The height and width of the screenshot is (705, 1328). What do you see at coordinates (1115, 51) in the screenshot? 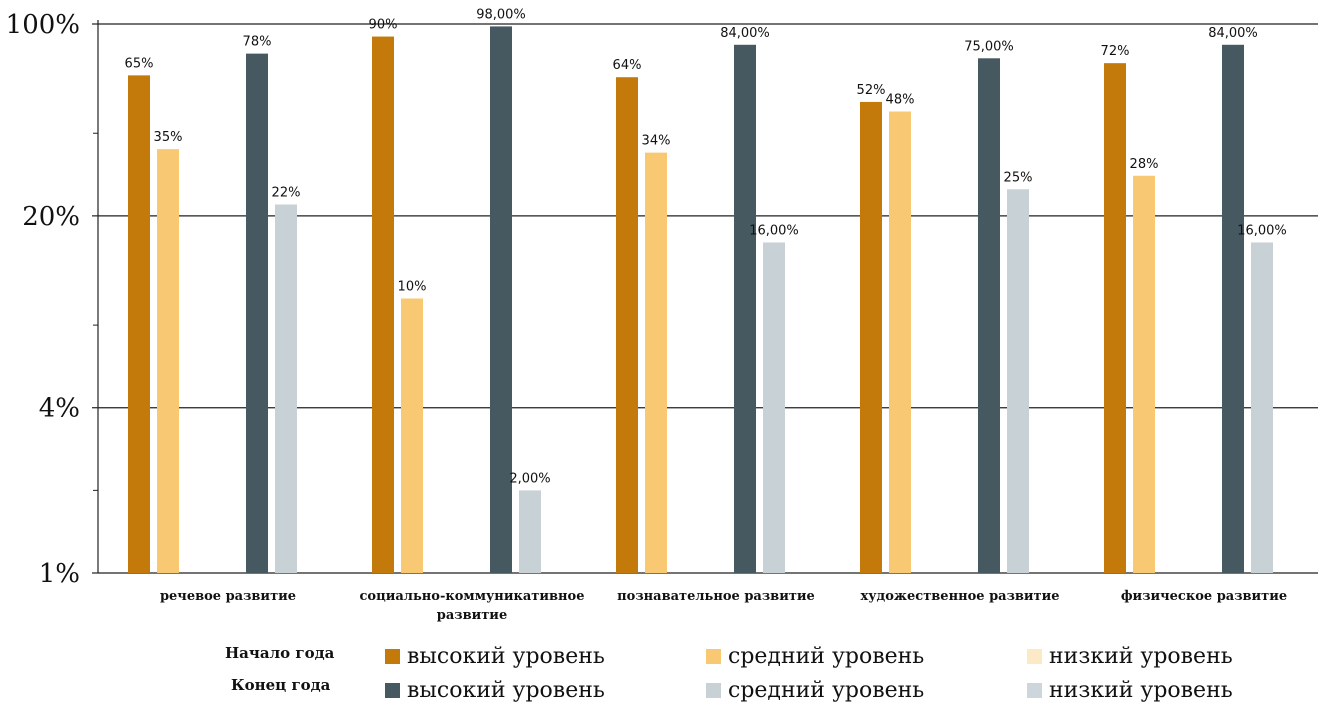
I see `data-label: 72%` at bounding box center [1115, 51].